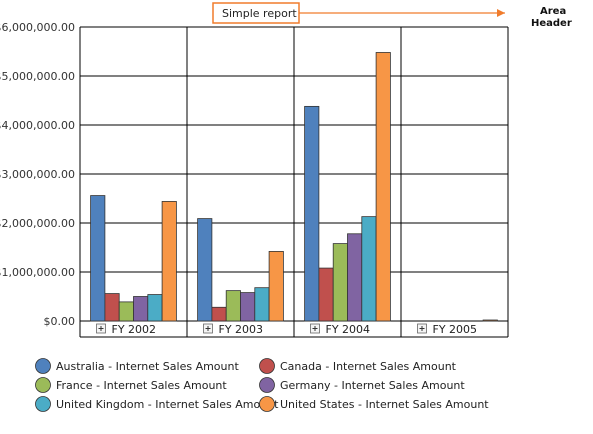  I want to click on y-tick-label: $3,000,000.00, so click(37, 174).